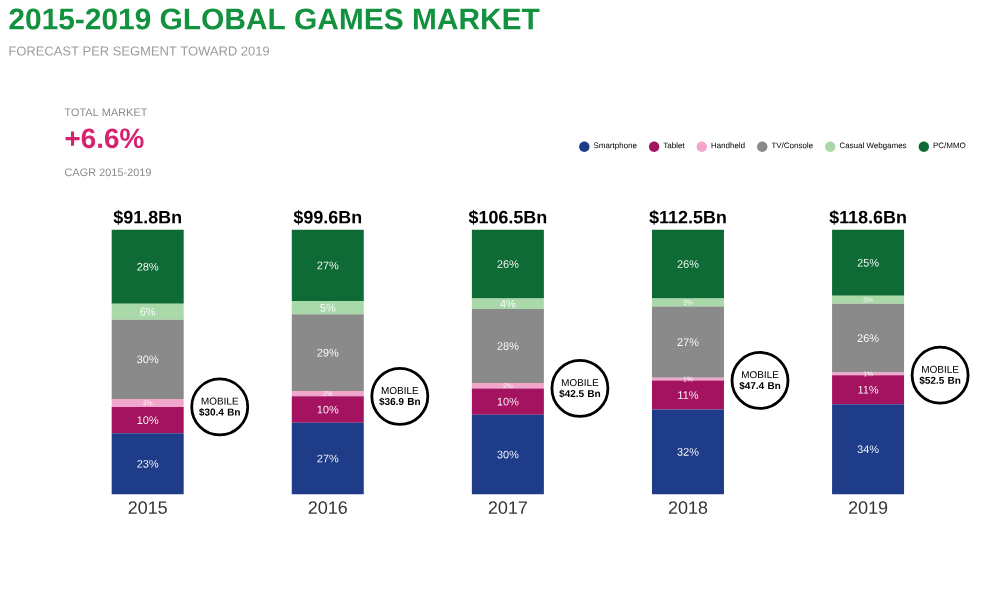 This screenshot has height=600, width=1000. I want to click on x-tick-label: 2016, so click(327, 507).